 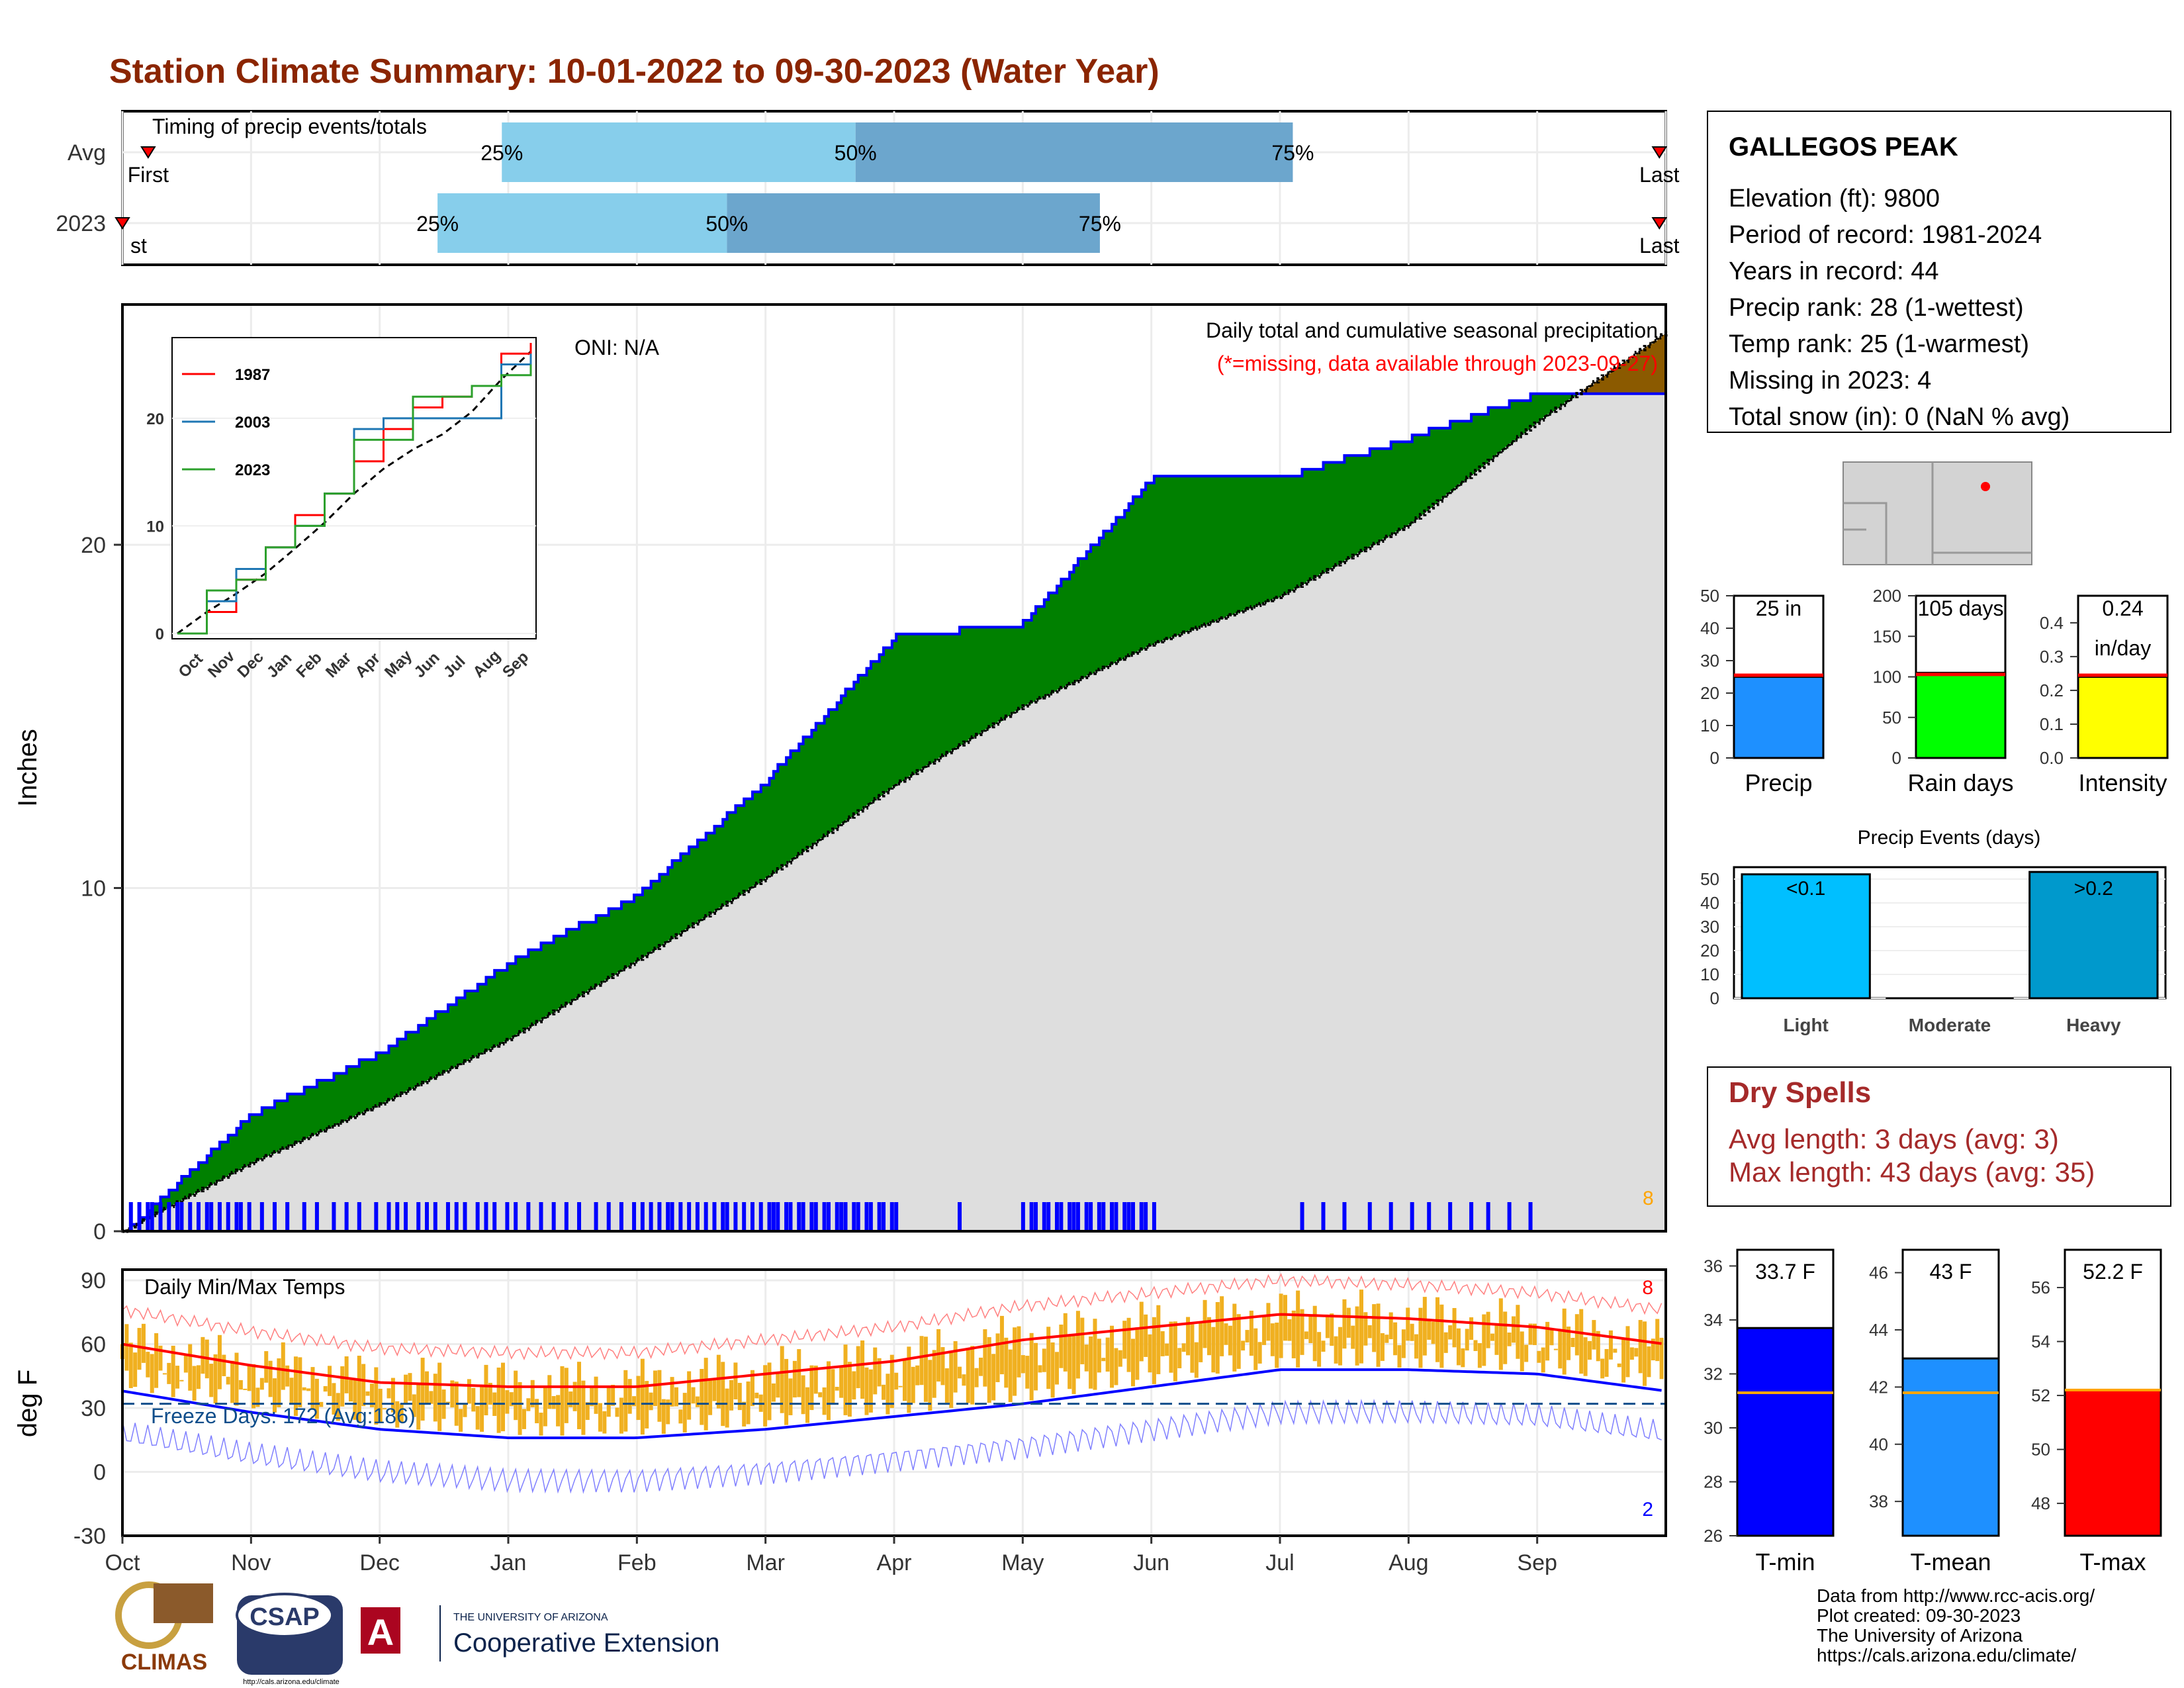 I want to click on summary-bar-tick: 0, so click(x=1715, y=758).